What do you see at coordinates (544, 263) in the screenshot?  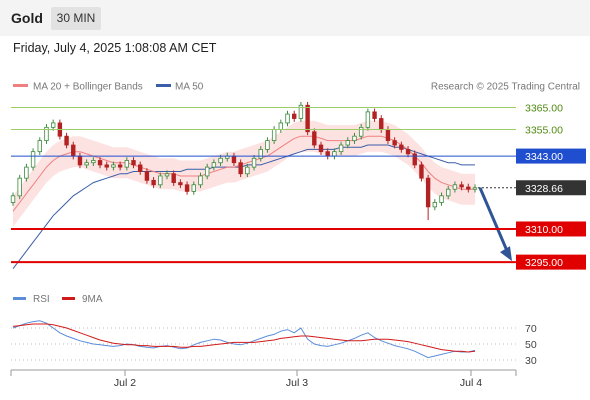 I see `level-label-5: 3295.00` at bounding box center [544, 263].